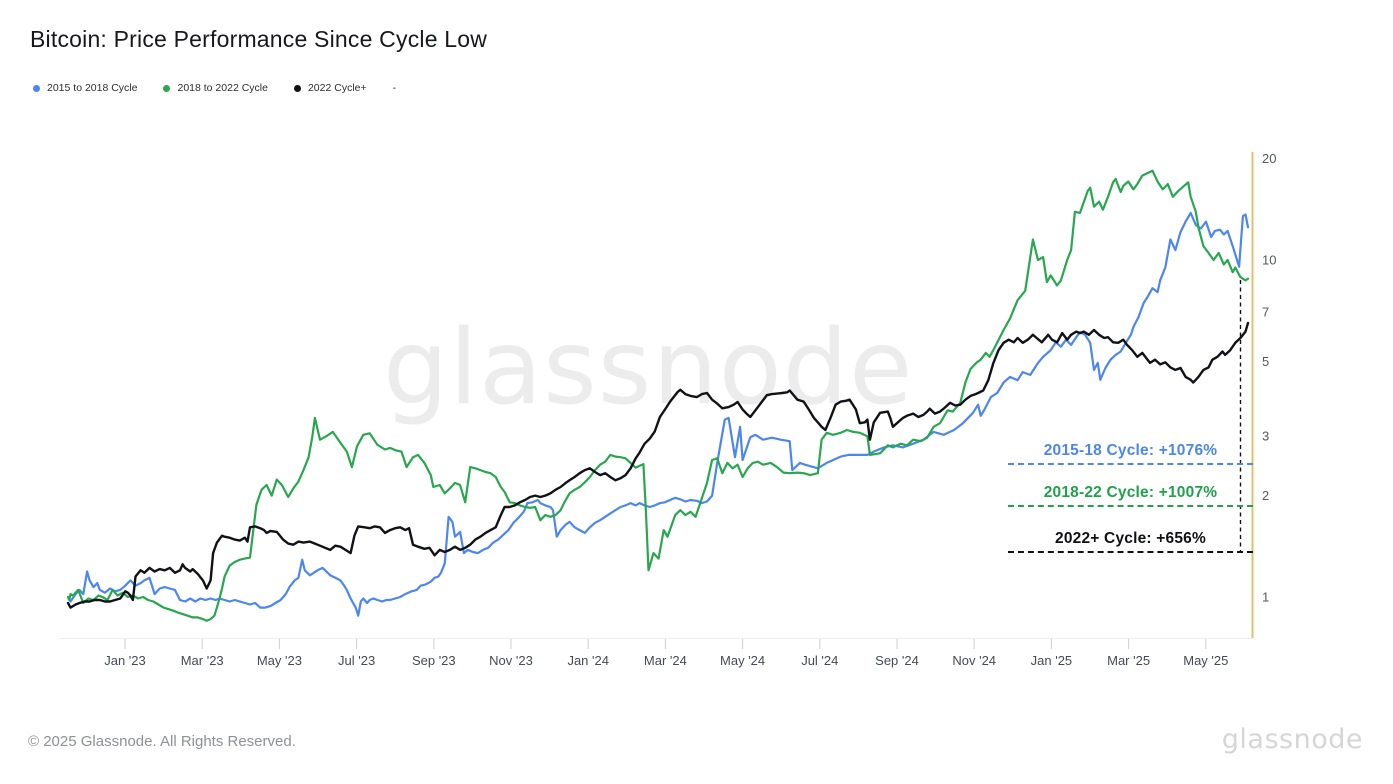  Describe the element at coordinates (1130, 451) in the screenshot. I see `annotation-2015-18-cycle: 2015-18 Cycle: +1076%` at that location.